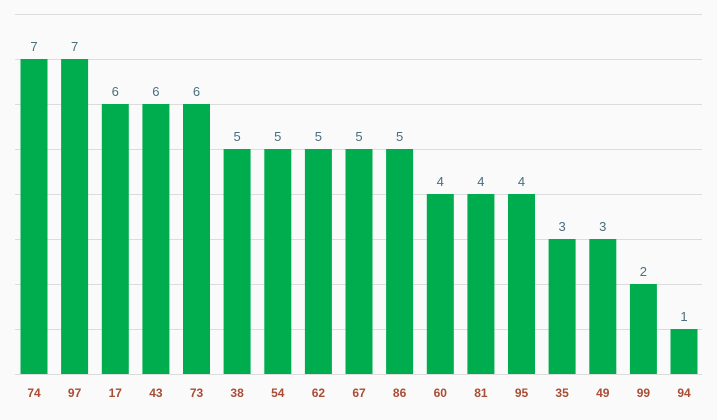 This screenshot has width=717, height=420. I want to click on x-tick-label-81: 81, so click(481, 393).